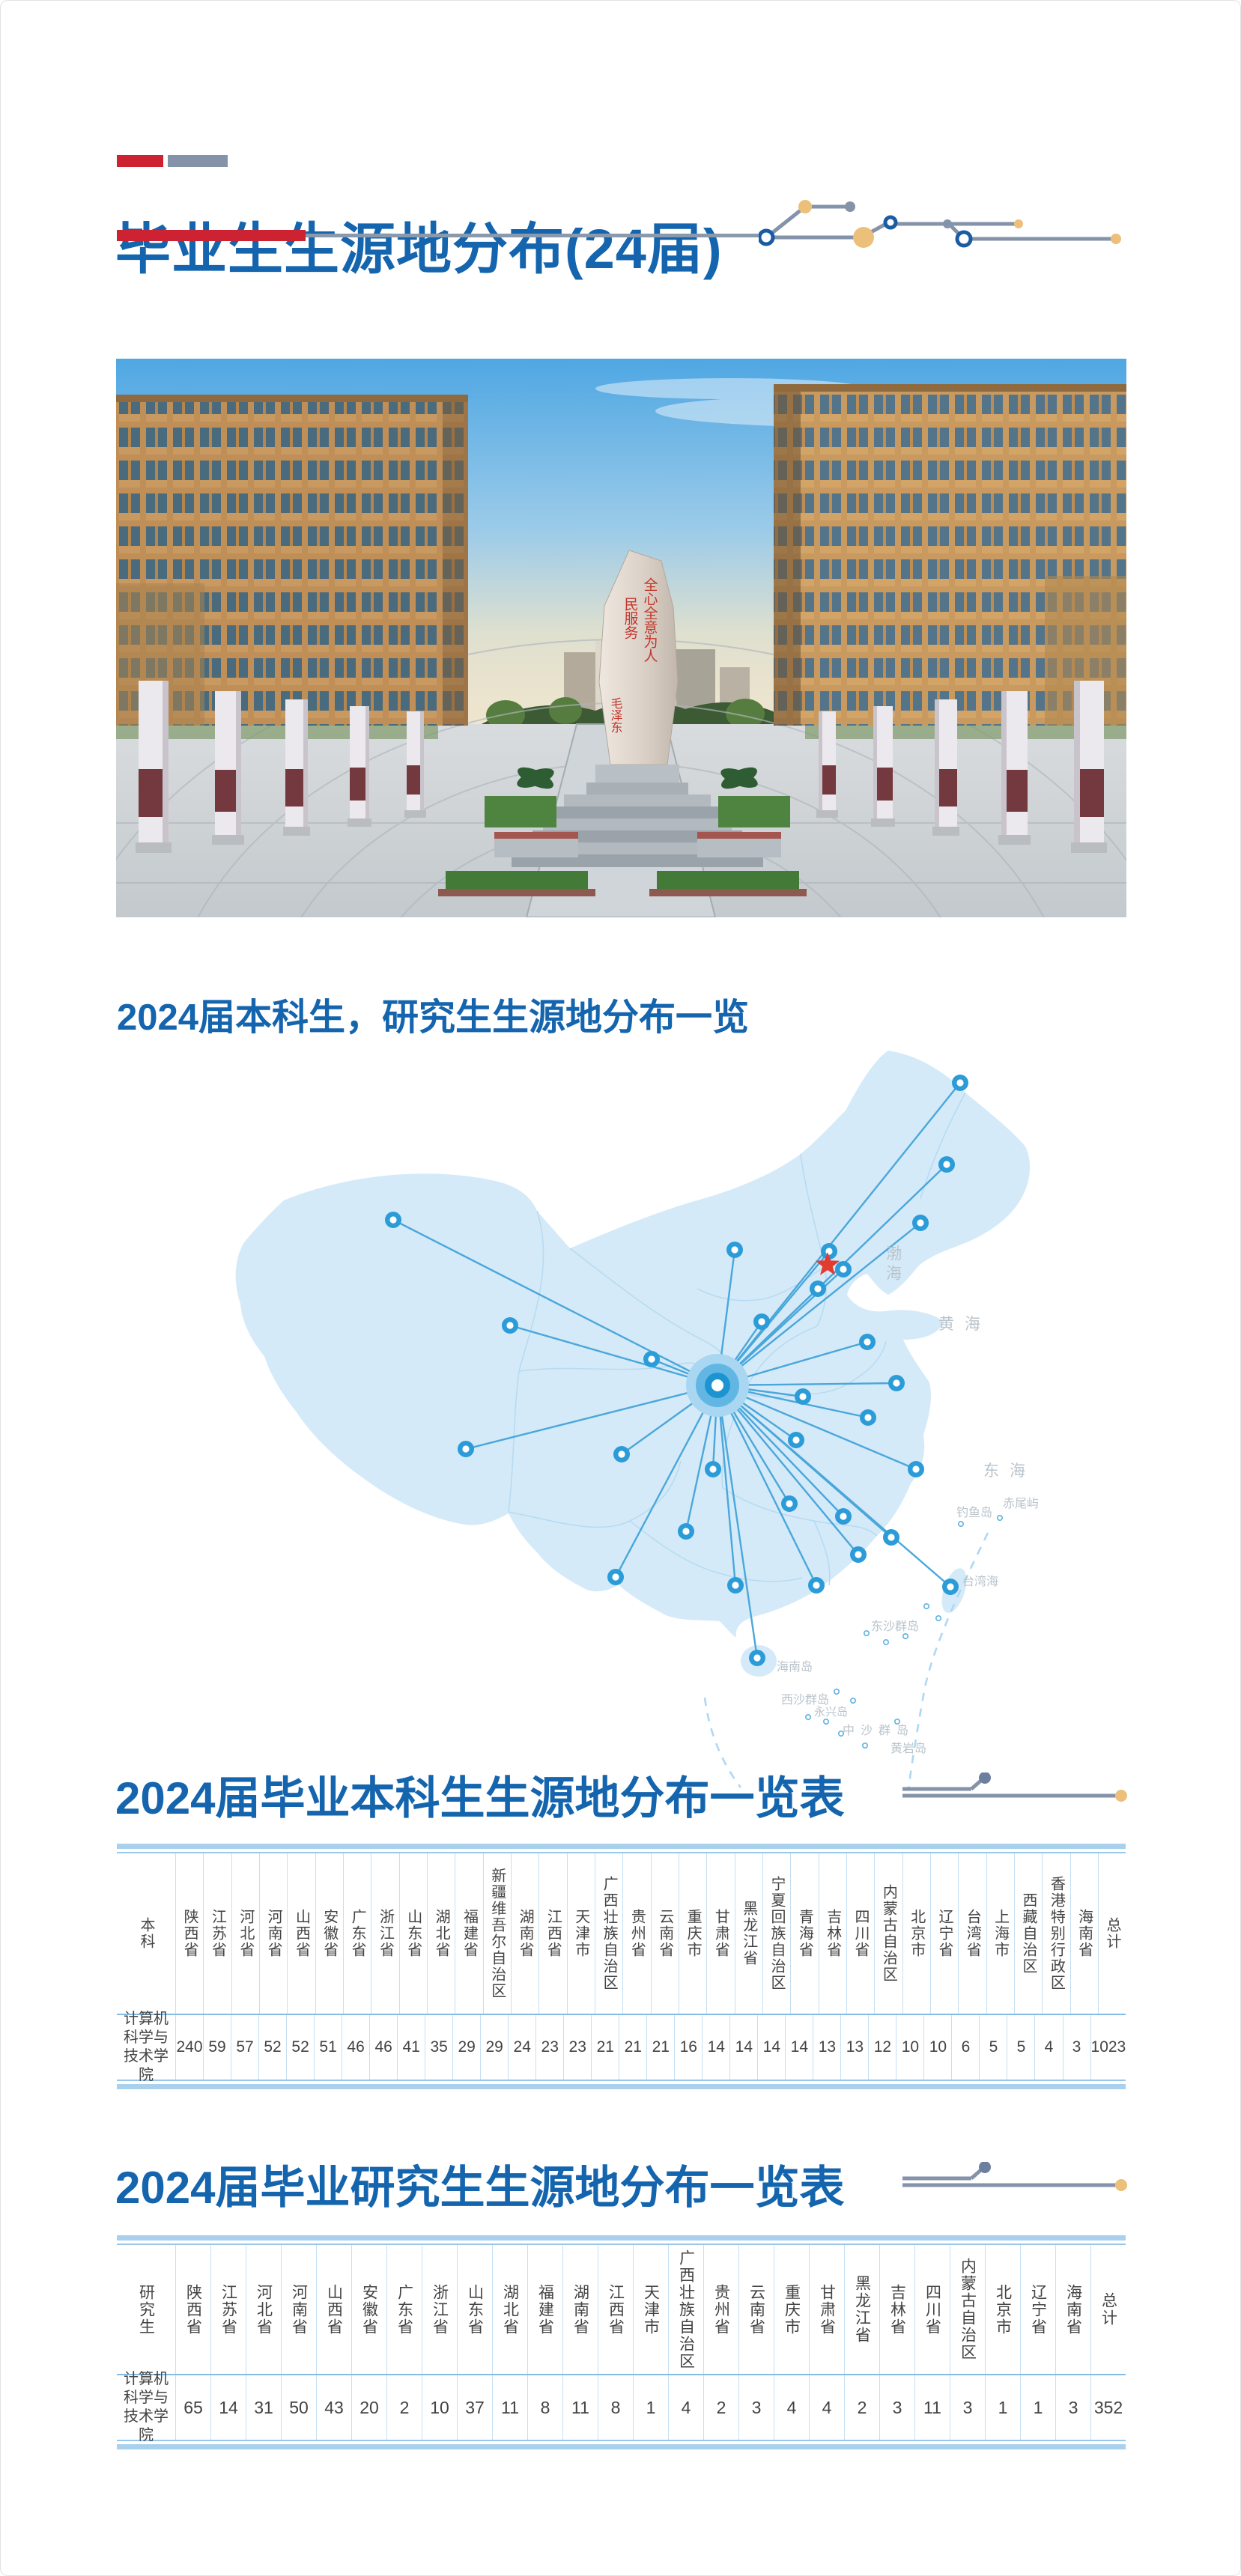  What do you see at coordinates (688, 2047) in the screenshot?
I see `table-cell-value: 16` at bounding box center [688, 2047].